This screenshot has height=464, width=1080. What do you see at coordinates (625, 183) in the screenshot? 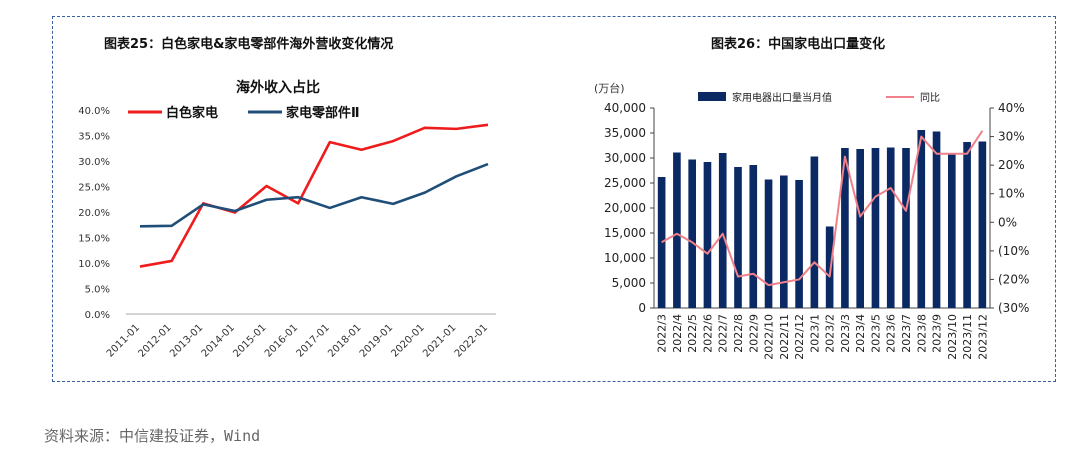
I see `y-tick-label: 25,000` at bounding box center [625, 183].